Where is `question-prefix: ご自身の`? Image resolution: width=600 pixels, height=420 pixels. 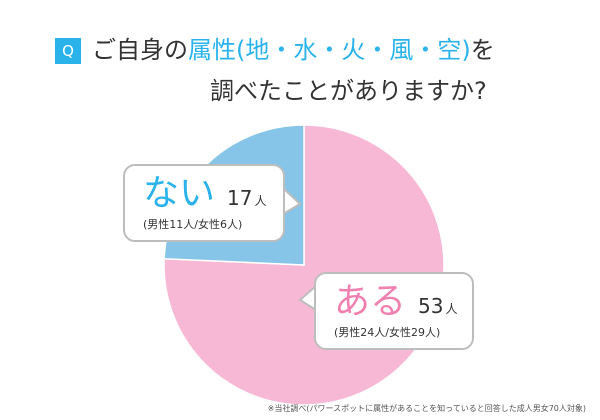
question-prefix: ご自身の is located at coordinates (140, 50).